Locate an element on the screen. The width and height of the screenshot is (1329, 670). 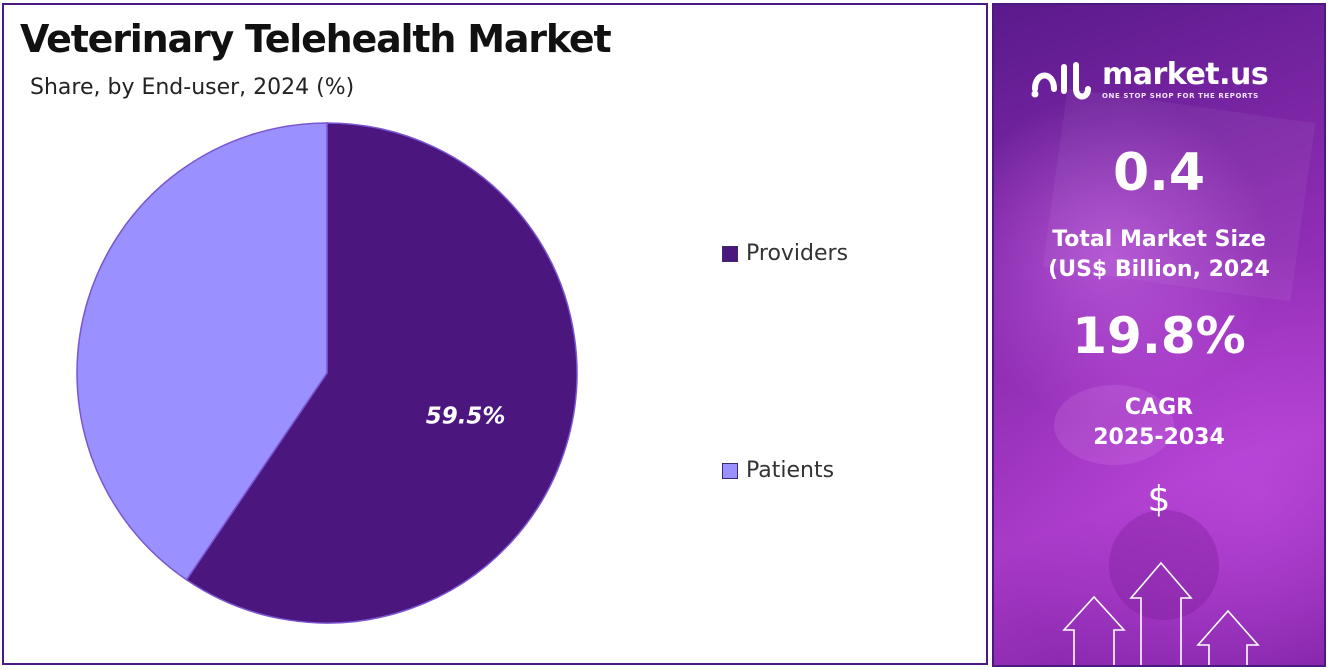
brand-tagline: ONE STOP SHOP FOR THE REPORTS is located at coordinates (1180, 96).